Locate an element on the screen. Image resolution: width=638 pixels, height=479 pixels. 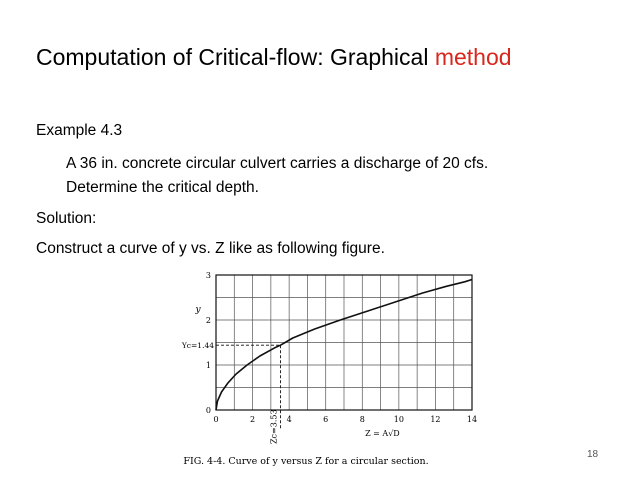
x-tick-label: 2 is located at coordinates (252, 419).